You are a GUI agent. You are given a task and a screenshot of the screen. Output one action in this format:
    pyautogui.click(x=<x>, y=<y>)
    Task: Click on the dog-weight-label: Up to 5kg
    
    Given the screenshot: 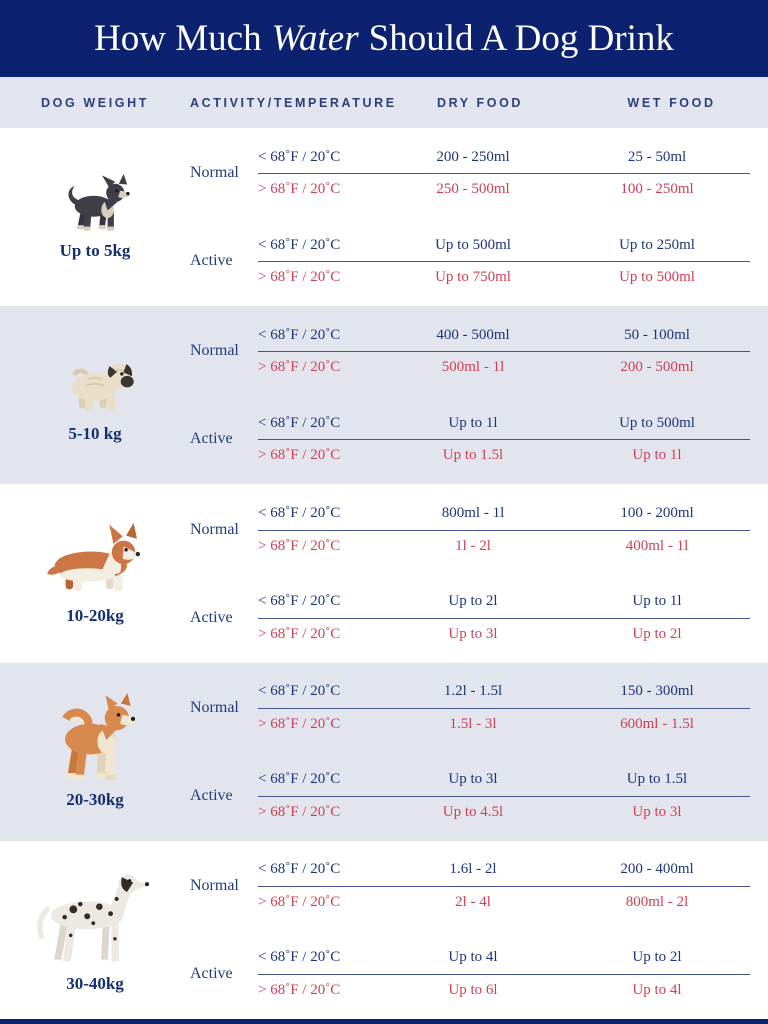 What is the action you would take?
    pyautogui.click(x=95, y=250)
    